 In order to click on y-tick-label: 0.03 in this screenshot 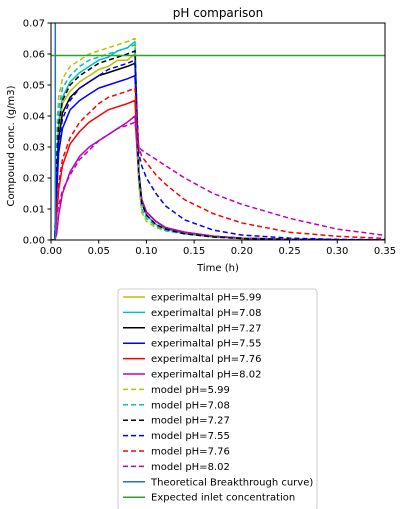, I will do `click(34, 148)`.